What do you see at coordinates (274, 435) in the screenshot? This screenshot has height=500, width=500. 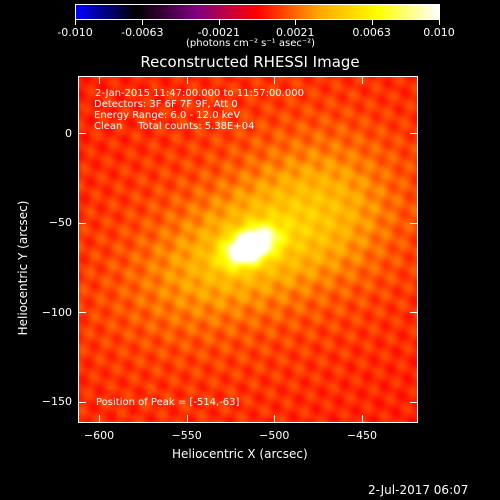 I see `x-tick-label: −500` at bounding box center [274, 435].